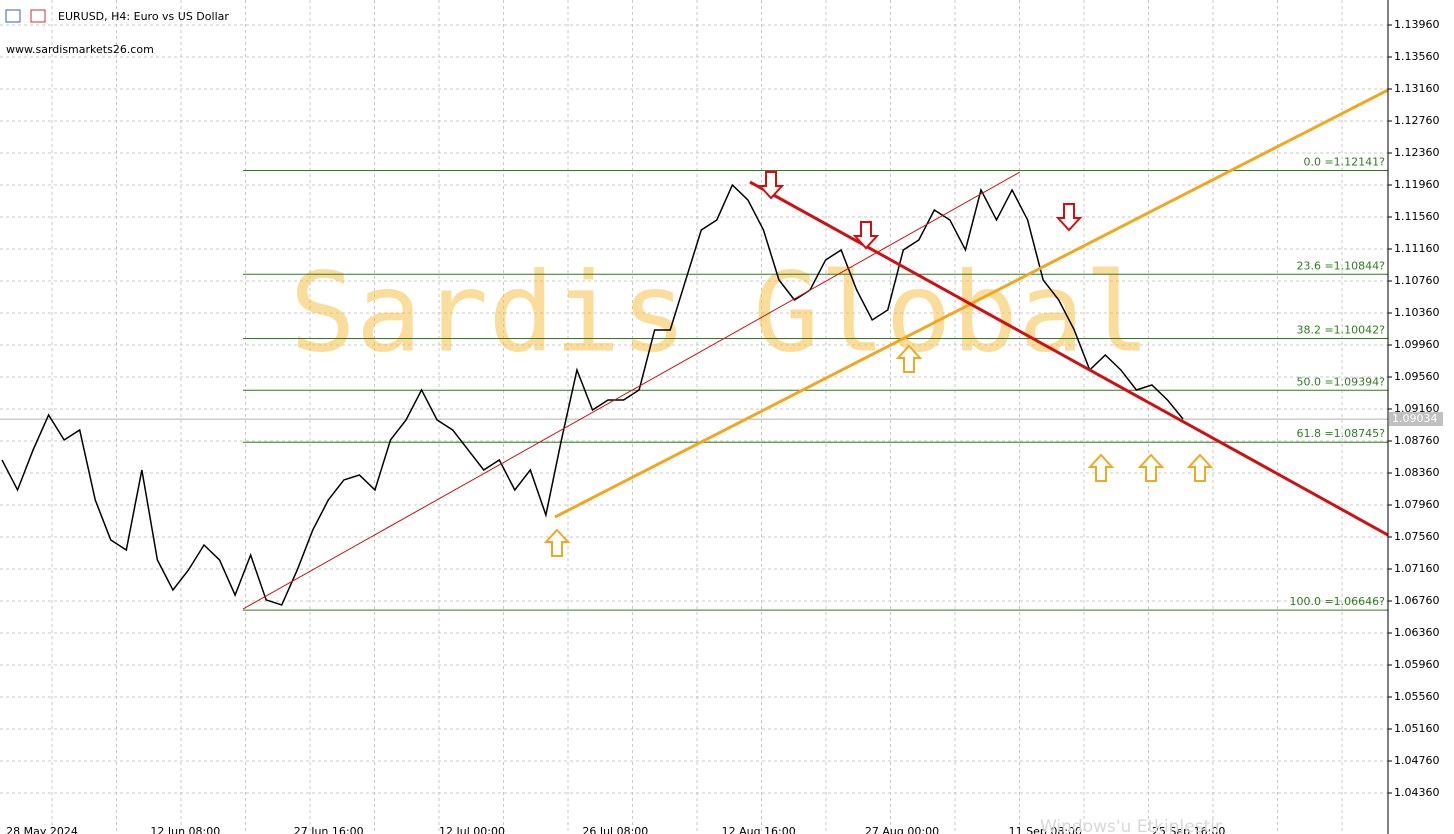 The height and width of the screenshot is (834, 1454). Describe the element at coordinates (1417, 216) in the screenshot. I see `y-tick-label: 1.11560` at that location.